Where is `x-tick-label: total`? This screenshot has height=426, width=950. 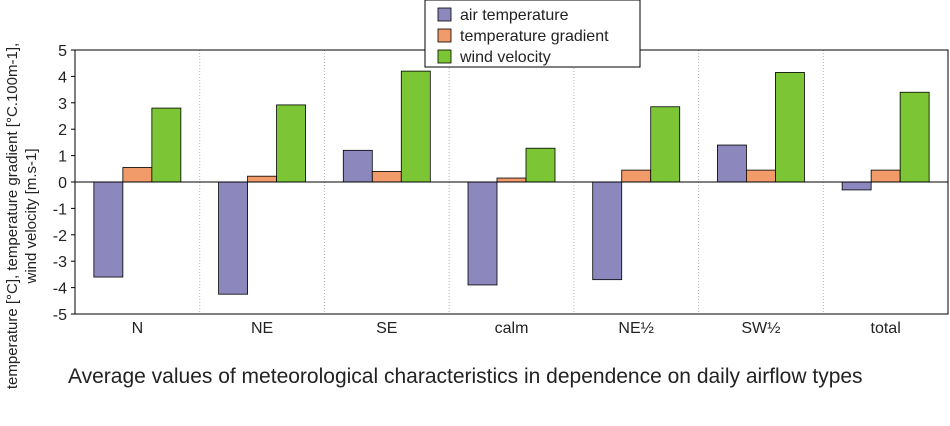
x-tick-label: total is located at coordinates (886, 328).